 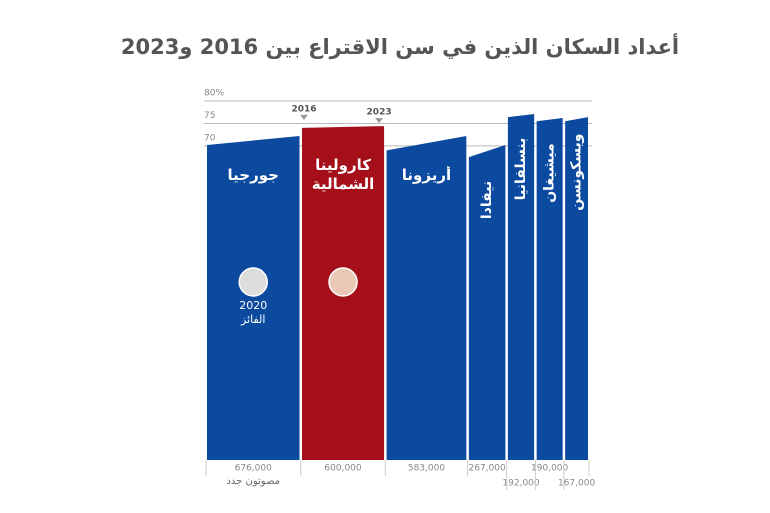 I want to click on winner-label: الفائز, so click(x=252, y=319).